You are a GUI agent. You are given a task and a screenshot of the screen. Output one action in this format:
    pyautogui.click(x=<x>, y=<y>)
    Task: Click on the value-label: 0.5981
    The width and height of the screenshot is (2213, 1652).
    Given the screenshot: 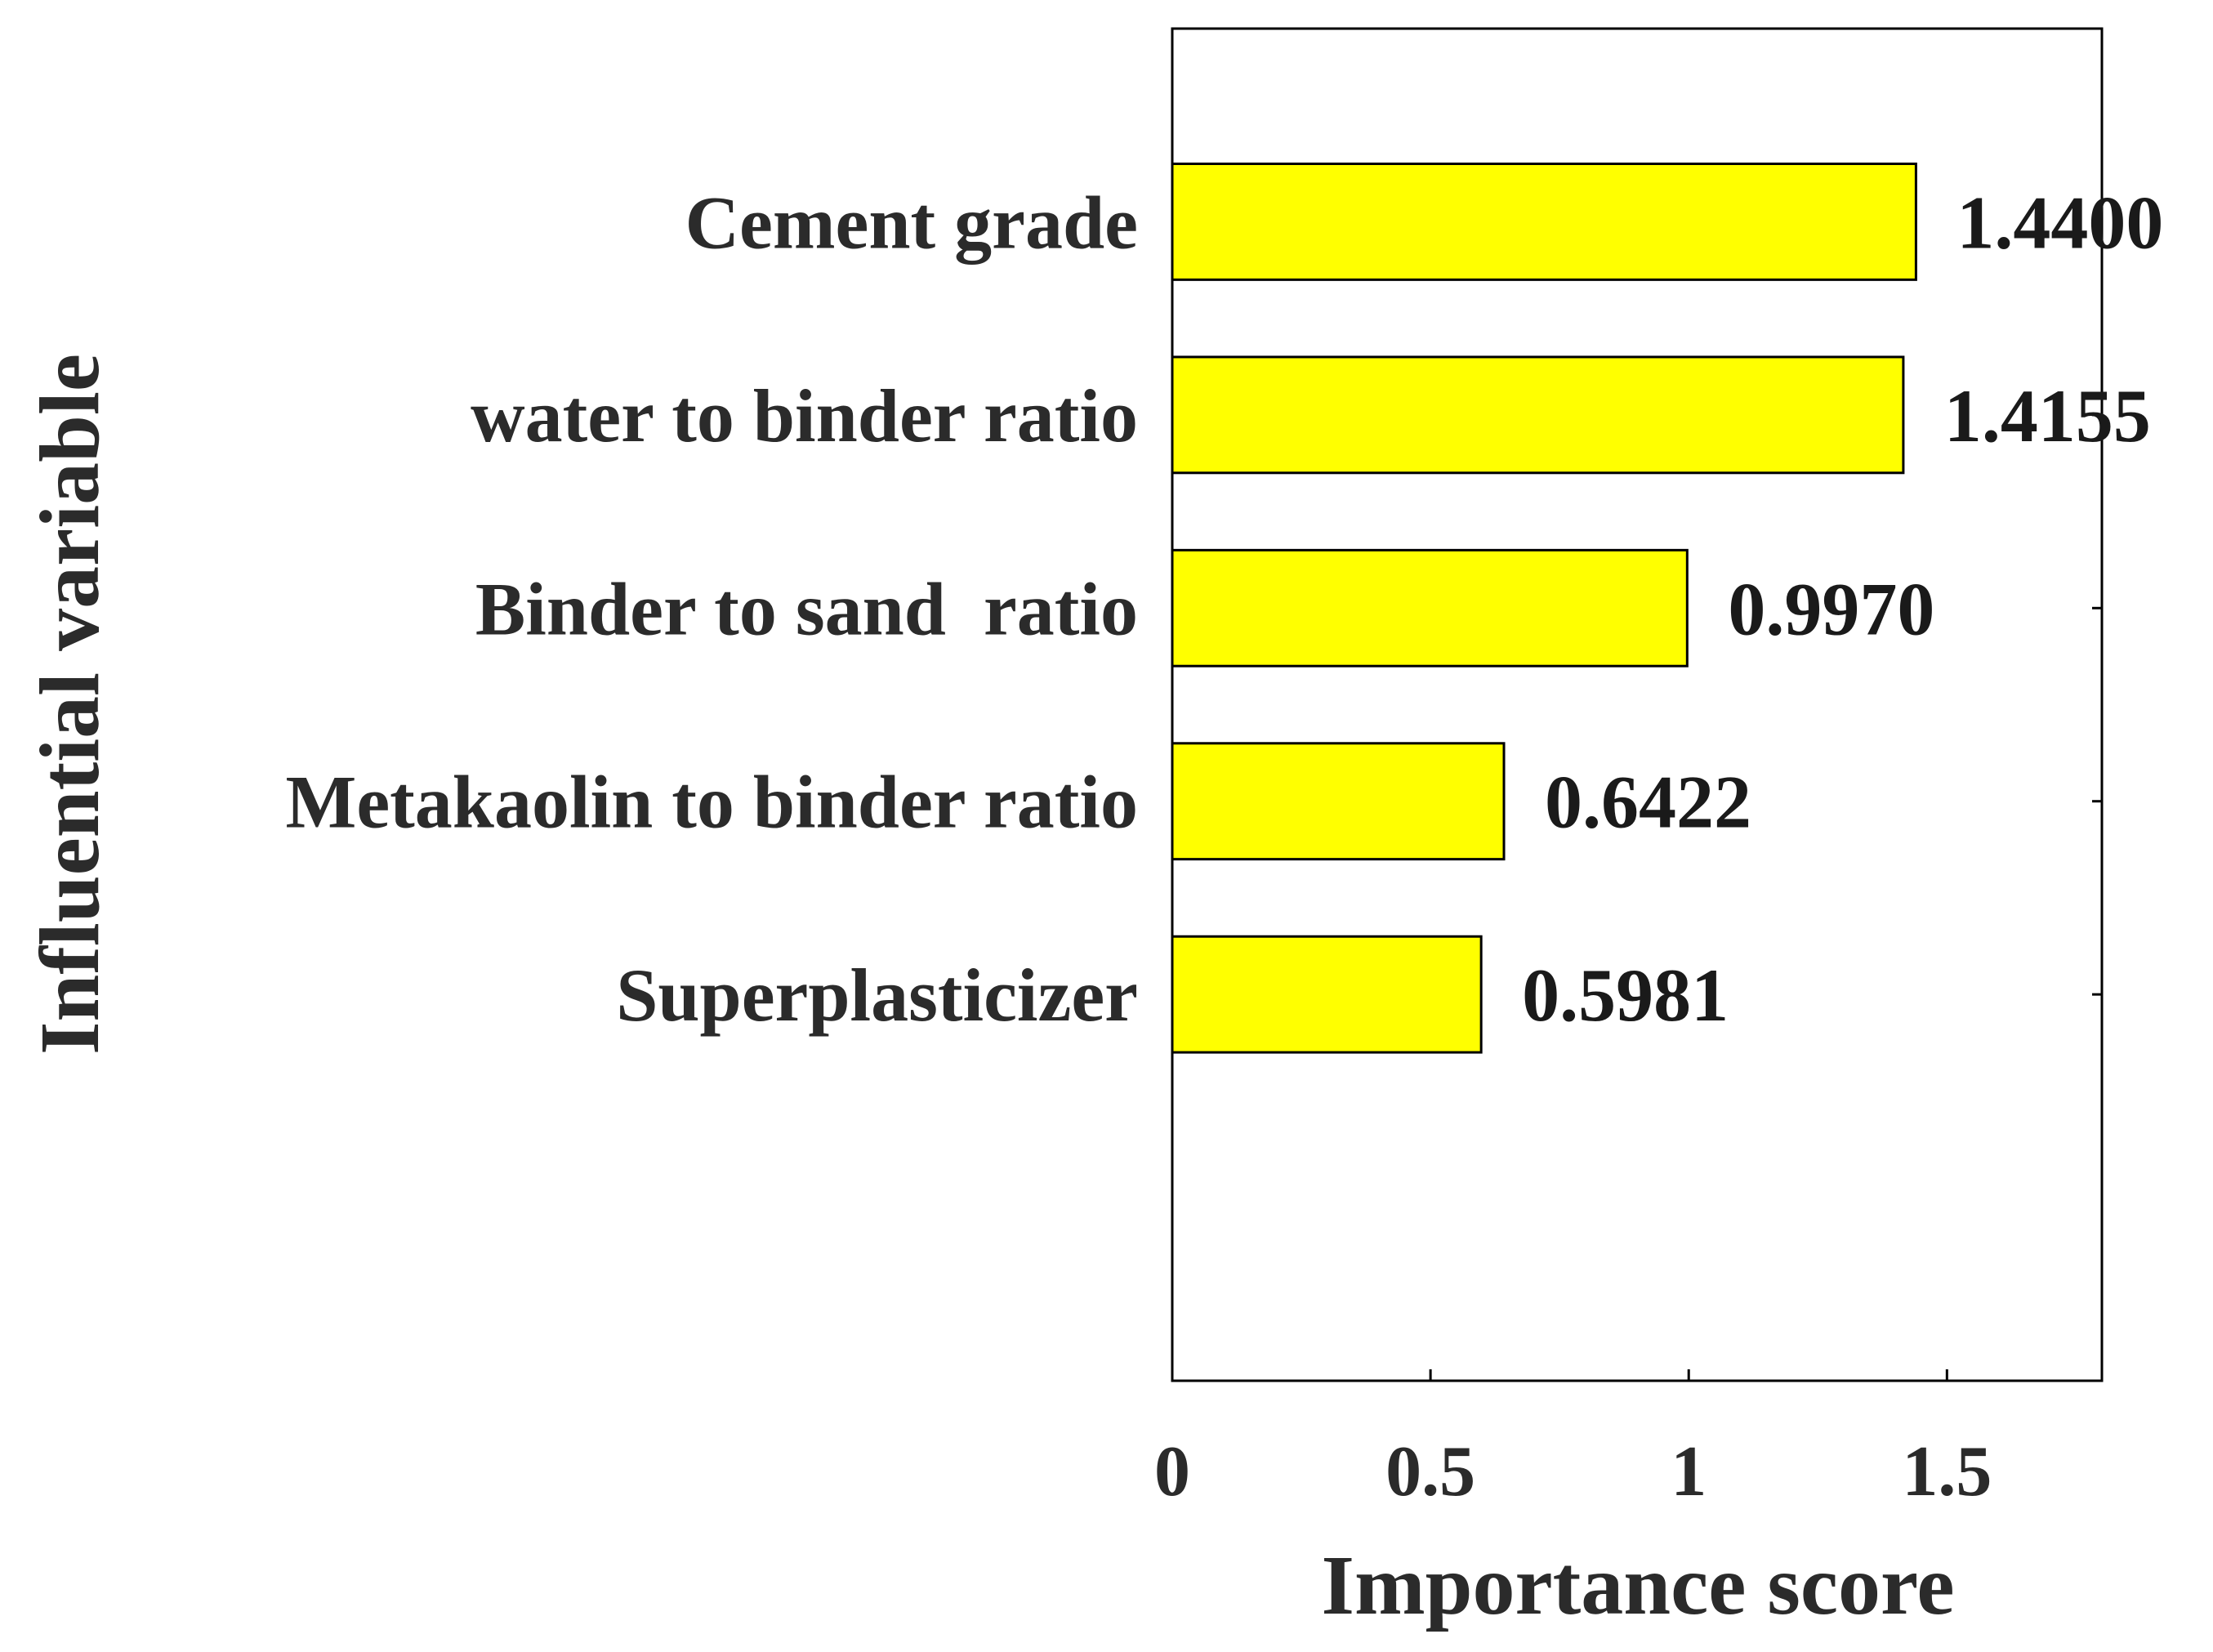 What is the action you would take?
    pyautogui.click(x=1625, y=995)
    